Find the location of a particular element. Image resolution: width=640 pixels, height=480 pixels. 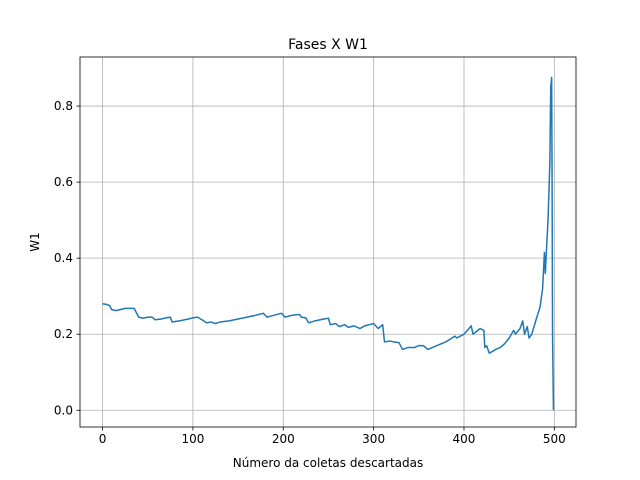

y-tick-label: 0.2 is located at coordinates (63, 334).